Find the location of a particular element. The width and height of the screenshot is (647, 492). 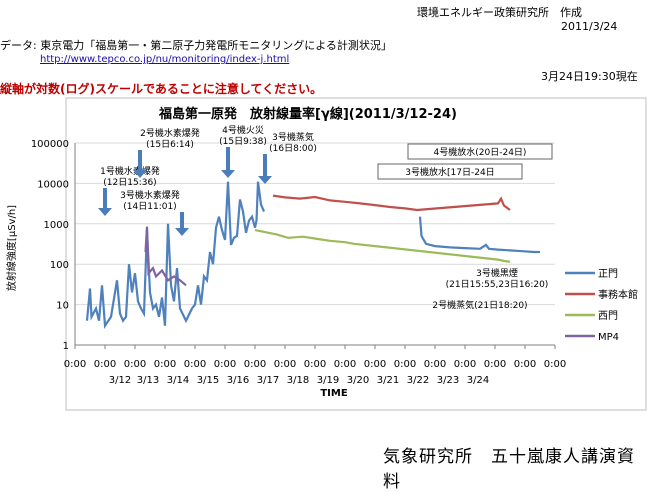

x-date-label: 3/20 is located at coordinates (358, 380).